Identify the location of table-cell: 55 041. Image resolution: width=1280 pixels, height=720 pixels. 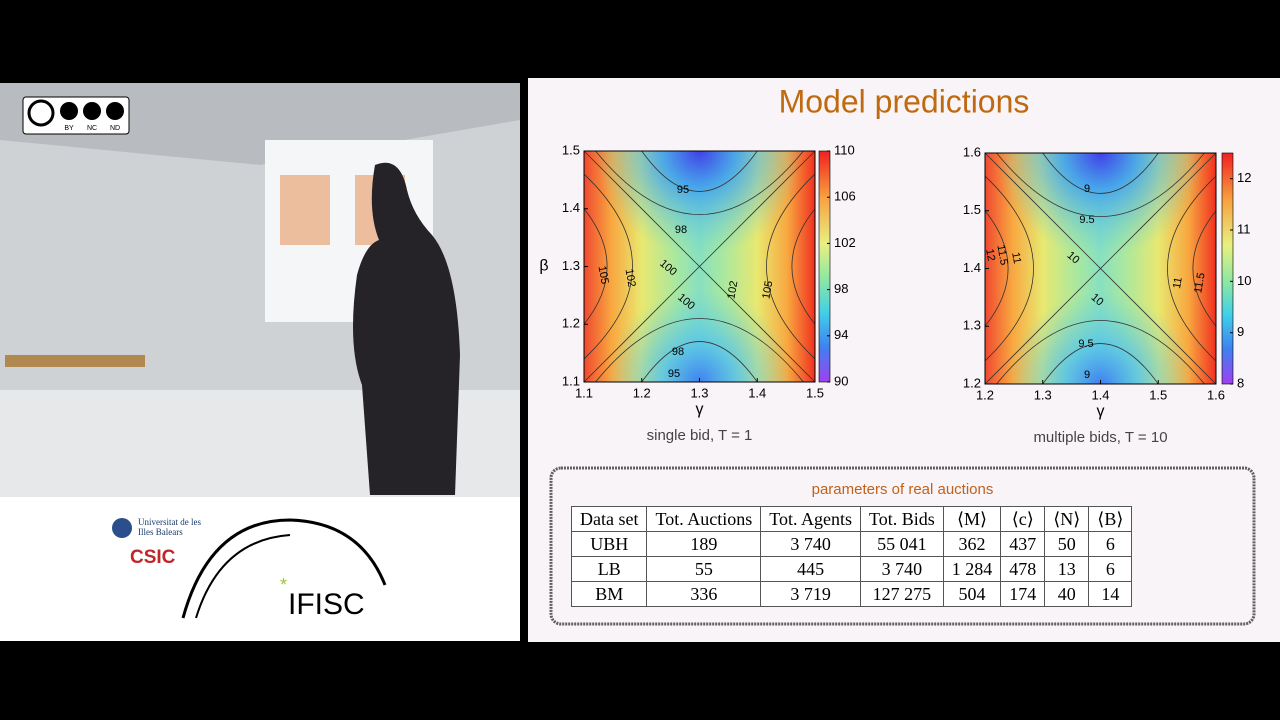
(901, 544).